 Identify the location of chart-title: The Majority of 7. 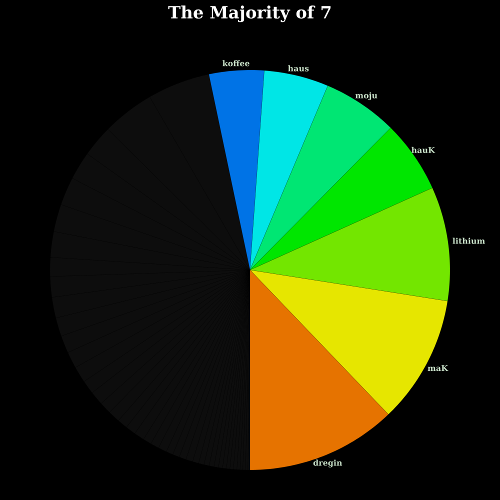
(249, 14).